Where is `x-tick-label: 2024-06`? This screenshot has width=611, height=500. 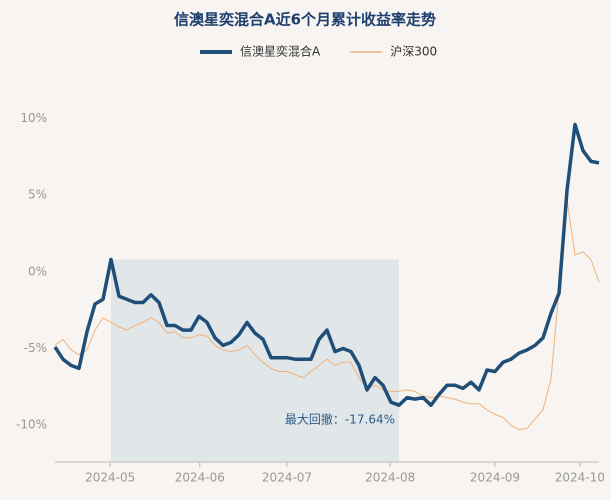 x-tick-label: 2024-06 is located at coordinates (200, 478).